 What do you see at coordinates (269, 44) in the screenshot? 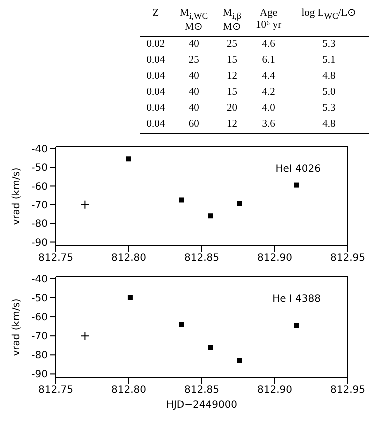
I see `text: 4.6` at bounding box center [269, 44].